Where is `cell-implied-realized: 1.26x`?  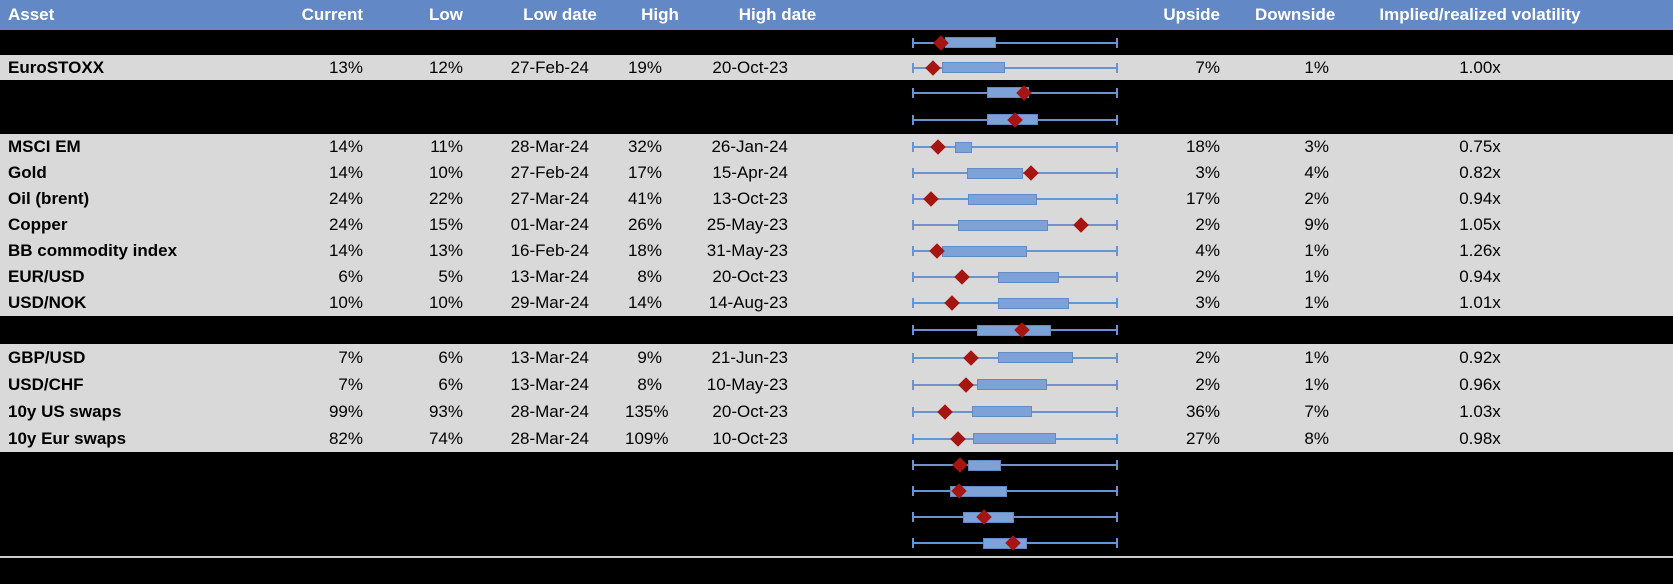
cell-implied-realized: 1.26x is located at coordinates (1480, 250).